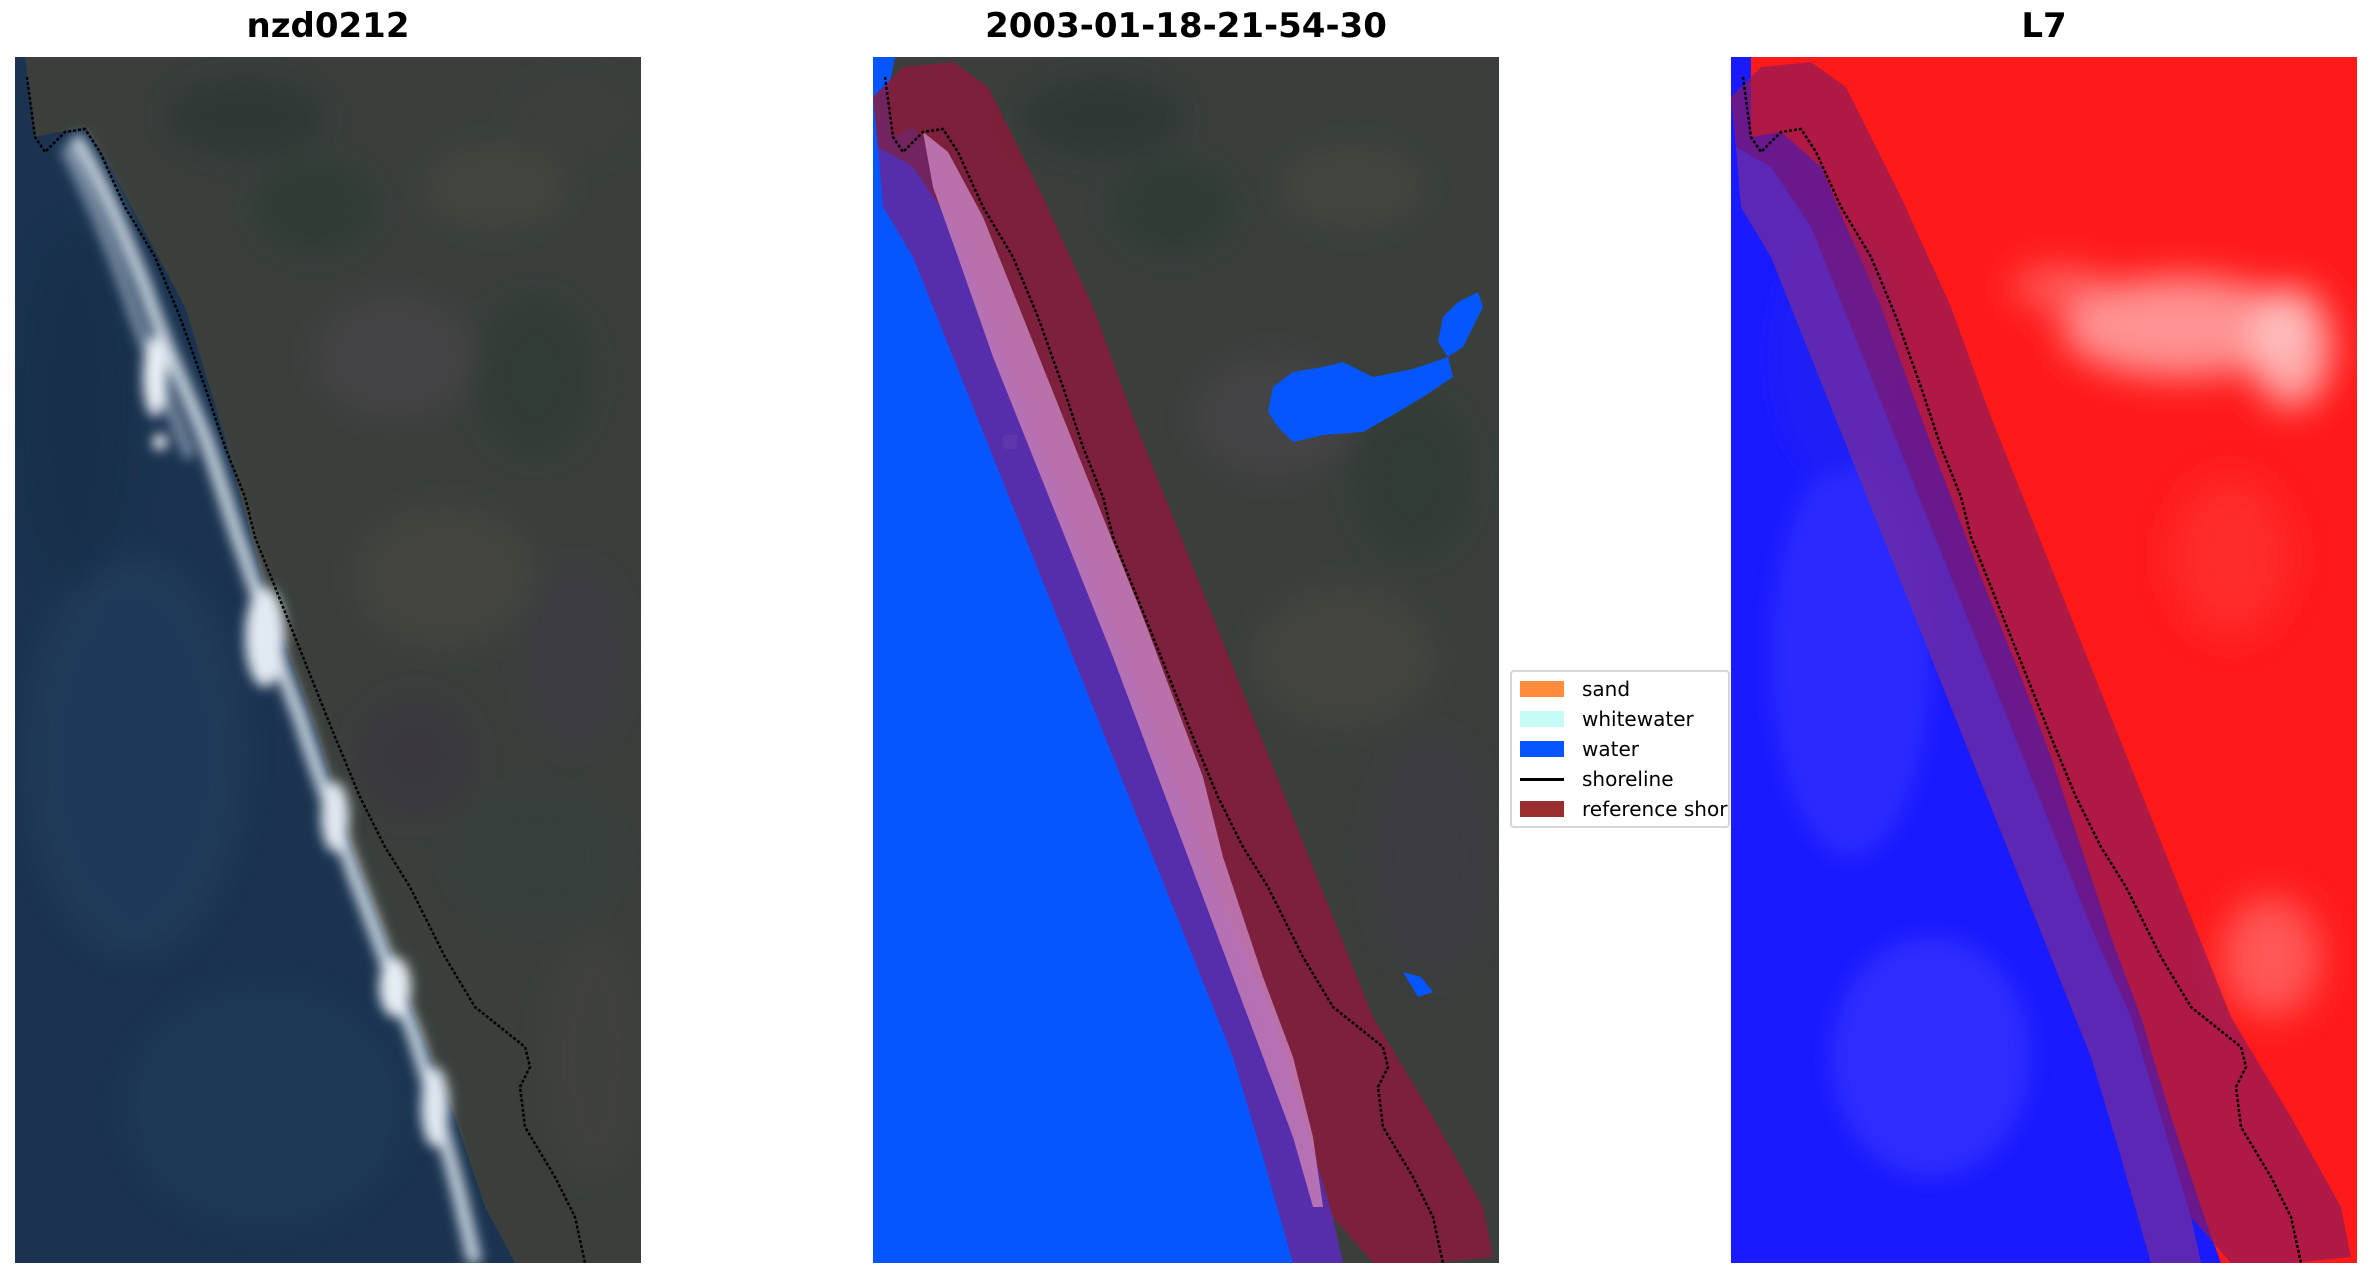 Image resolution: width=2374 pixels, height=1283 pixels. I want to click on panel-title-satellite: L7, so click(2044, 26).